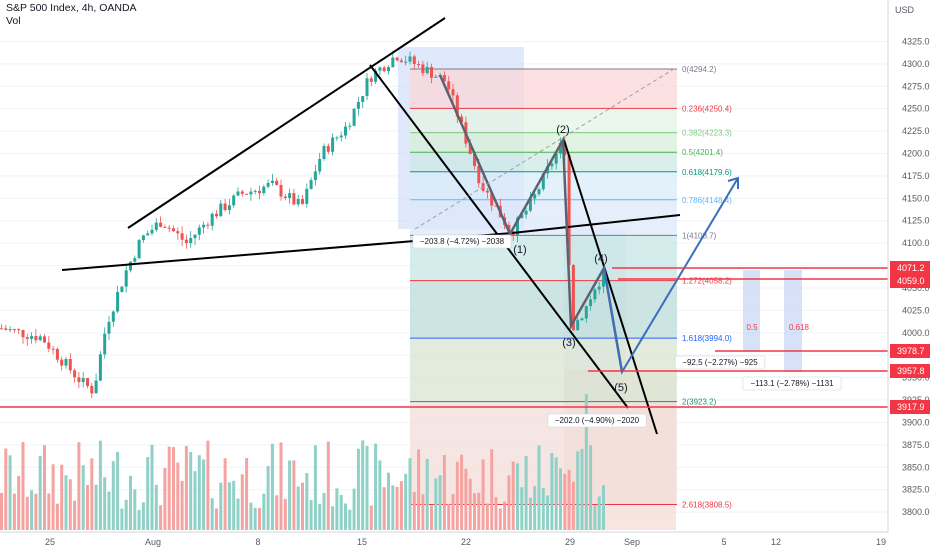 The height and width of the screenshot is (550, 932). What do you see at coordinates (632, 542) in the screenshot?
I see `time-axis-label: Sep` at bounding box center [632, 542].